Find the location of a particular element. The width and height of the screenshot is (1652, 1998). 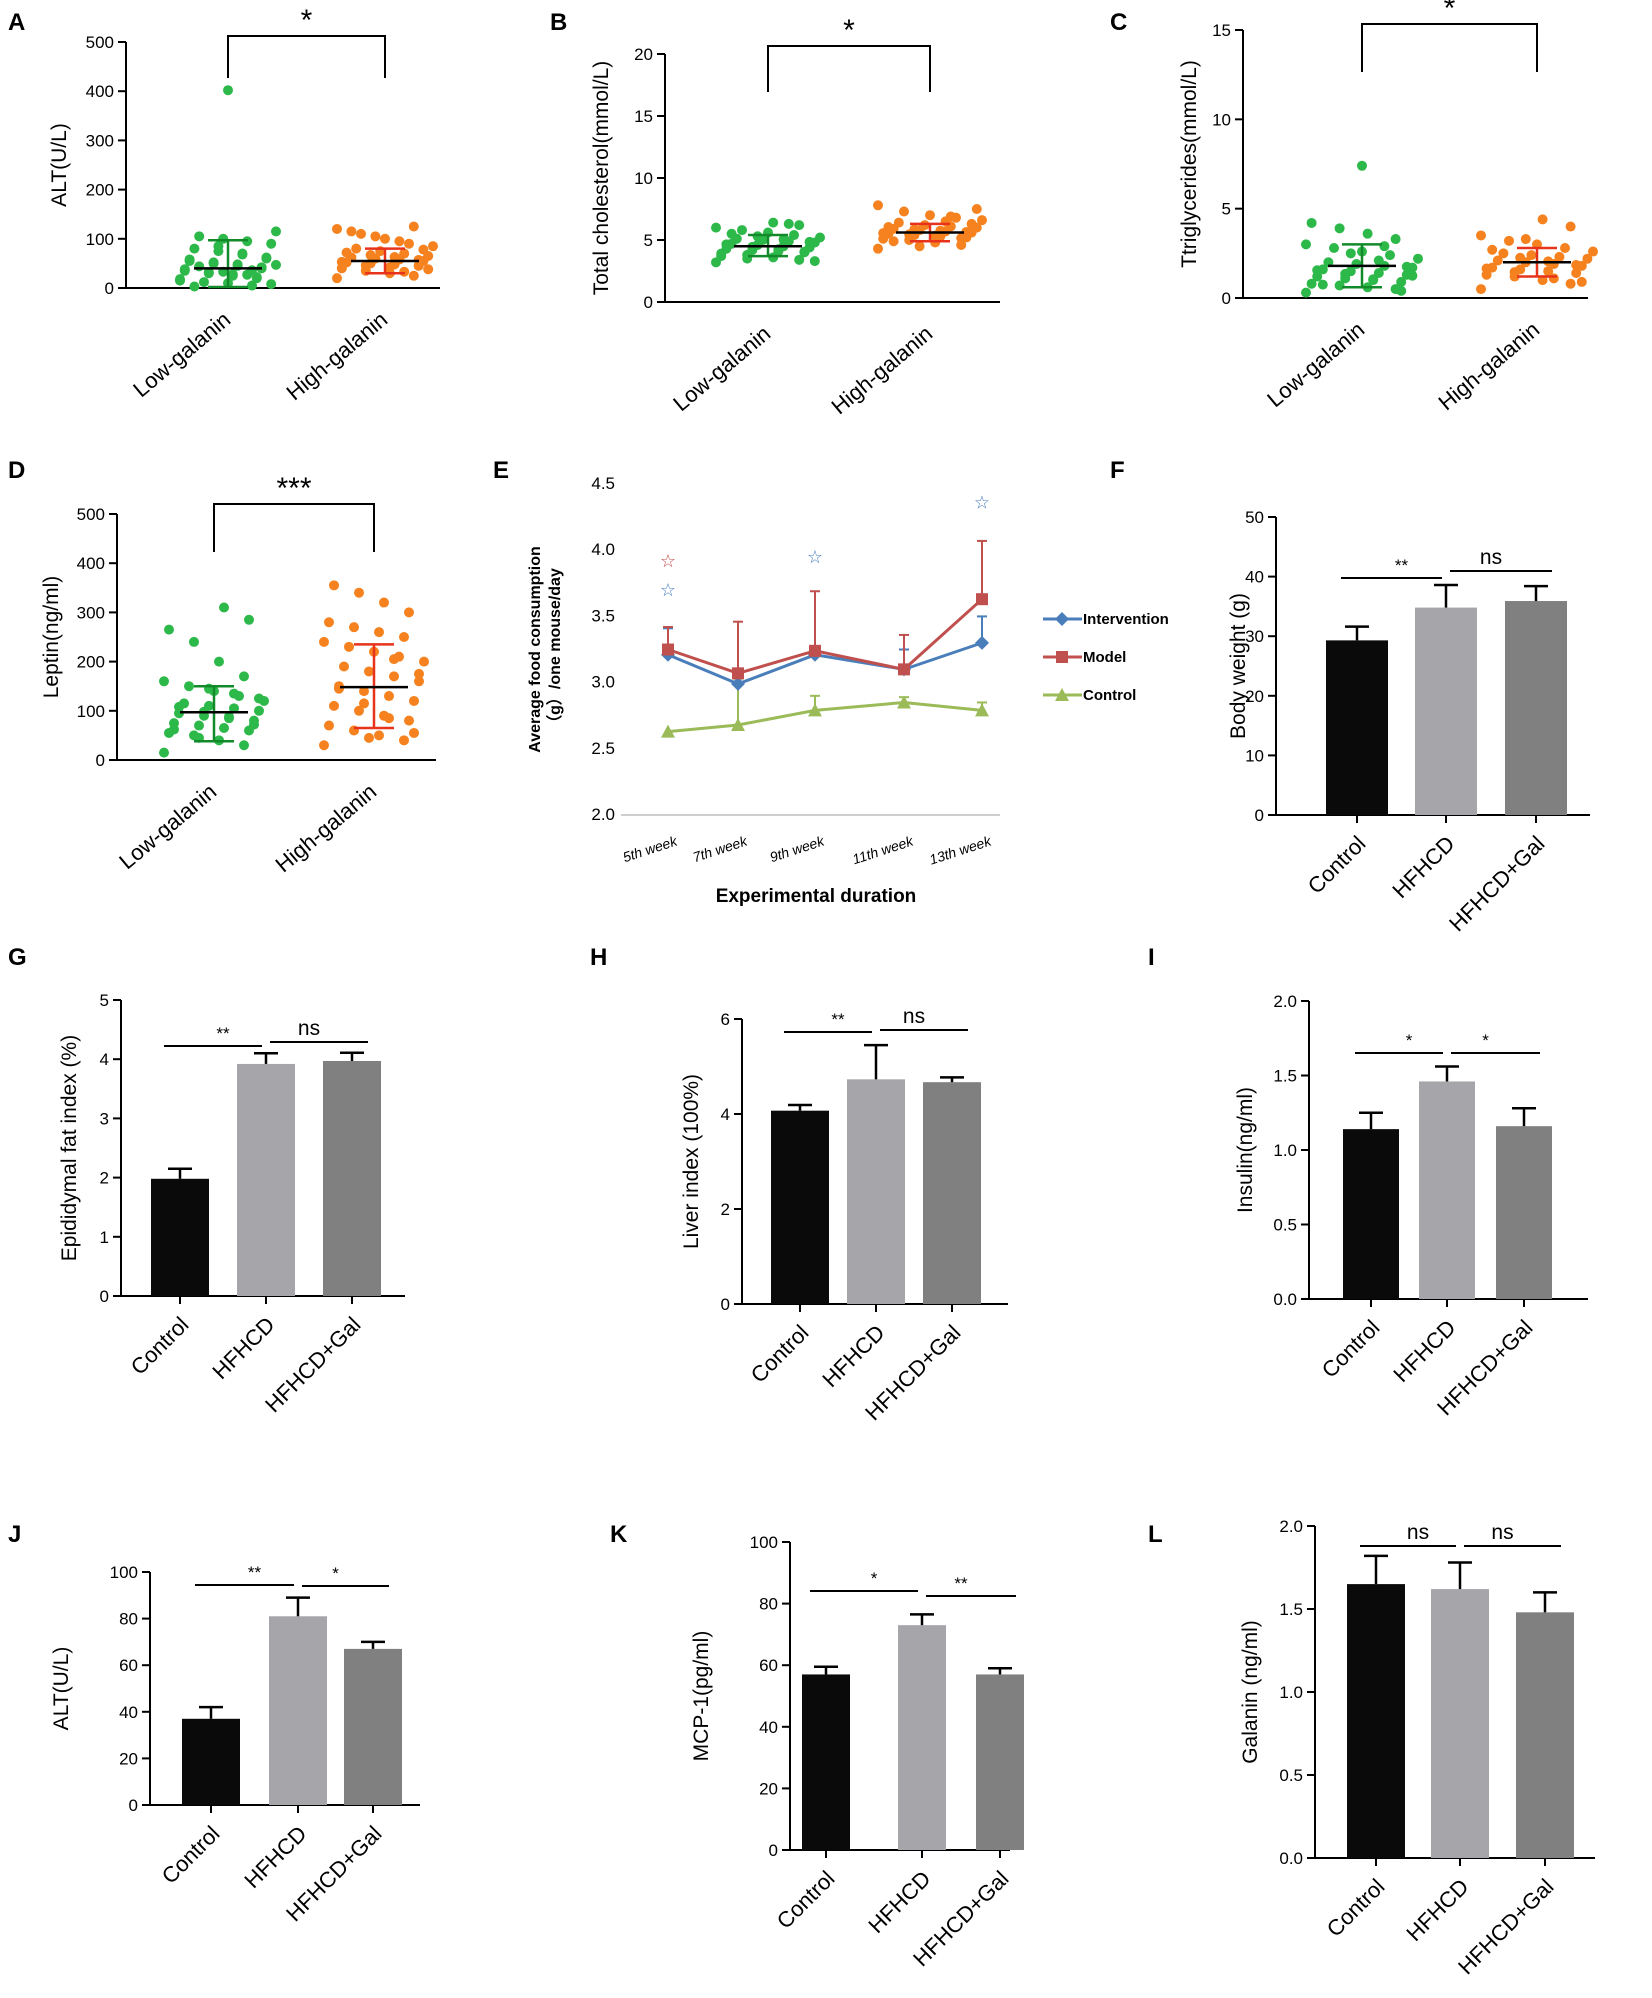

y-axis-title: Insulin(ng/ml) is located at coordinates (1245, 1150).